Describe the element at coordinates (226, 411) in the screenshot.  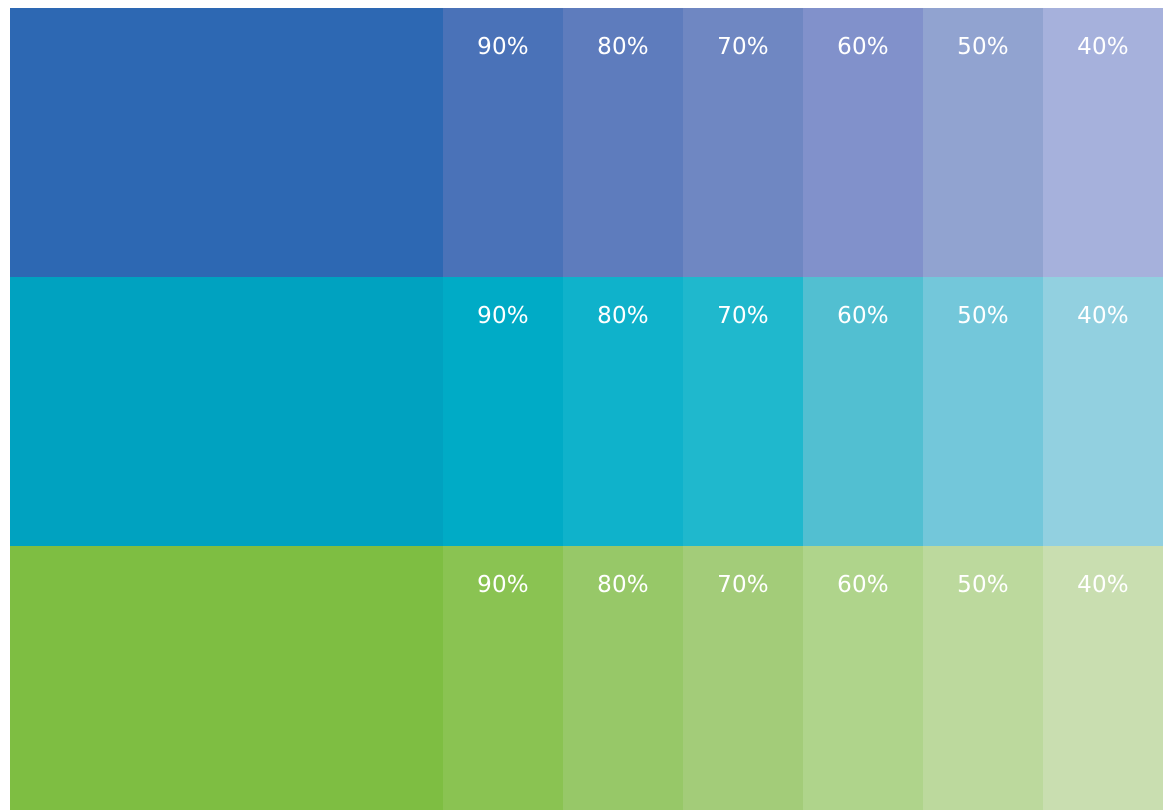
I see `base-swatch-teal` at that location.